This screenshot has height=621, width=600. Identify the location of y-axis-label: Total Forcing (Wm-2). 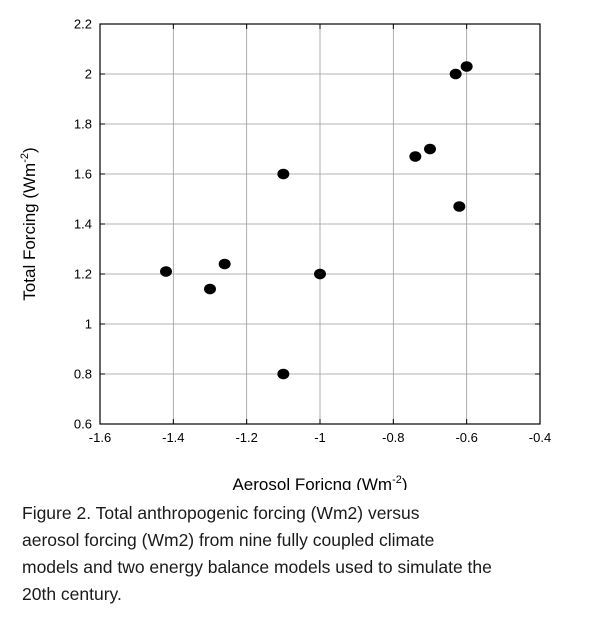
(29, 223).